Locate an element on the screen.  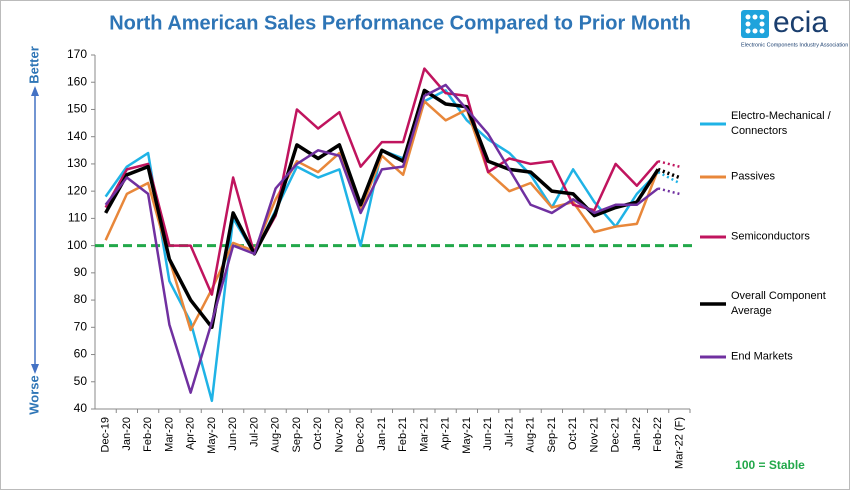
y-tick-label: 160 is located at coordinates (77, 81).